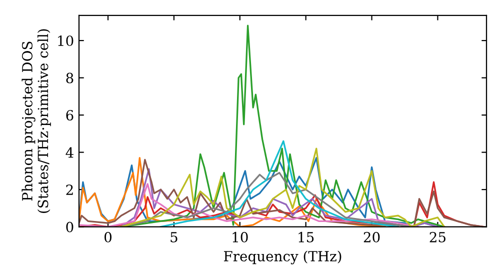 This screenshot has width=500, height=280. Describe the element at coordinates (283, 257) in the screenshot. I see `x-axis-title: Frequency (THz)` at that location.